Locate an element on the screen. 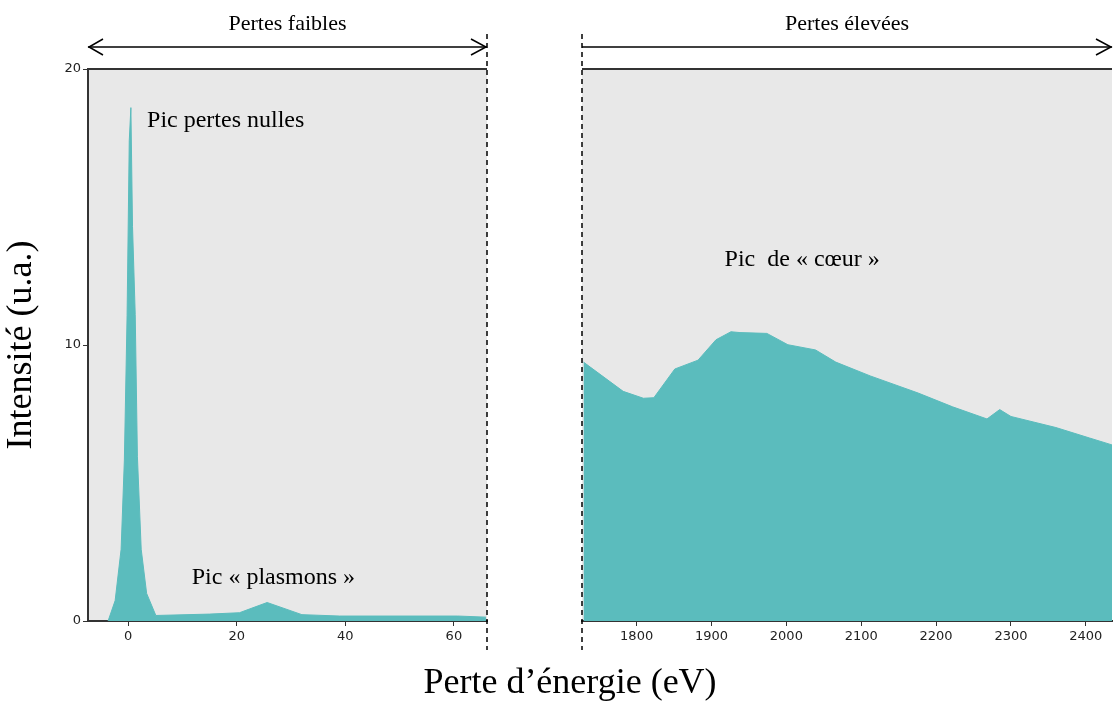 This screenshot has height=710, width=1114. x-tick-label: 1800 is located at coordinates (637, 636).